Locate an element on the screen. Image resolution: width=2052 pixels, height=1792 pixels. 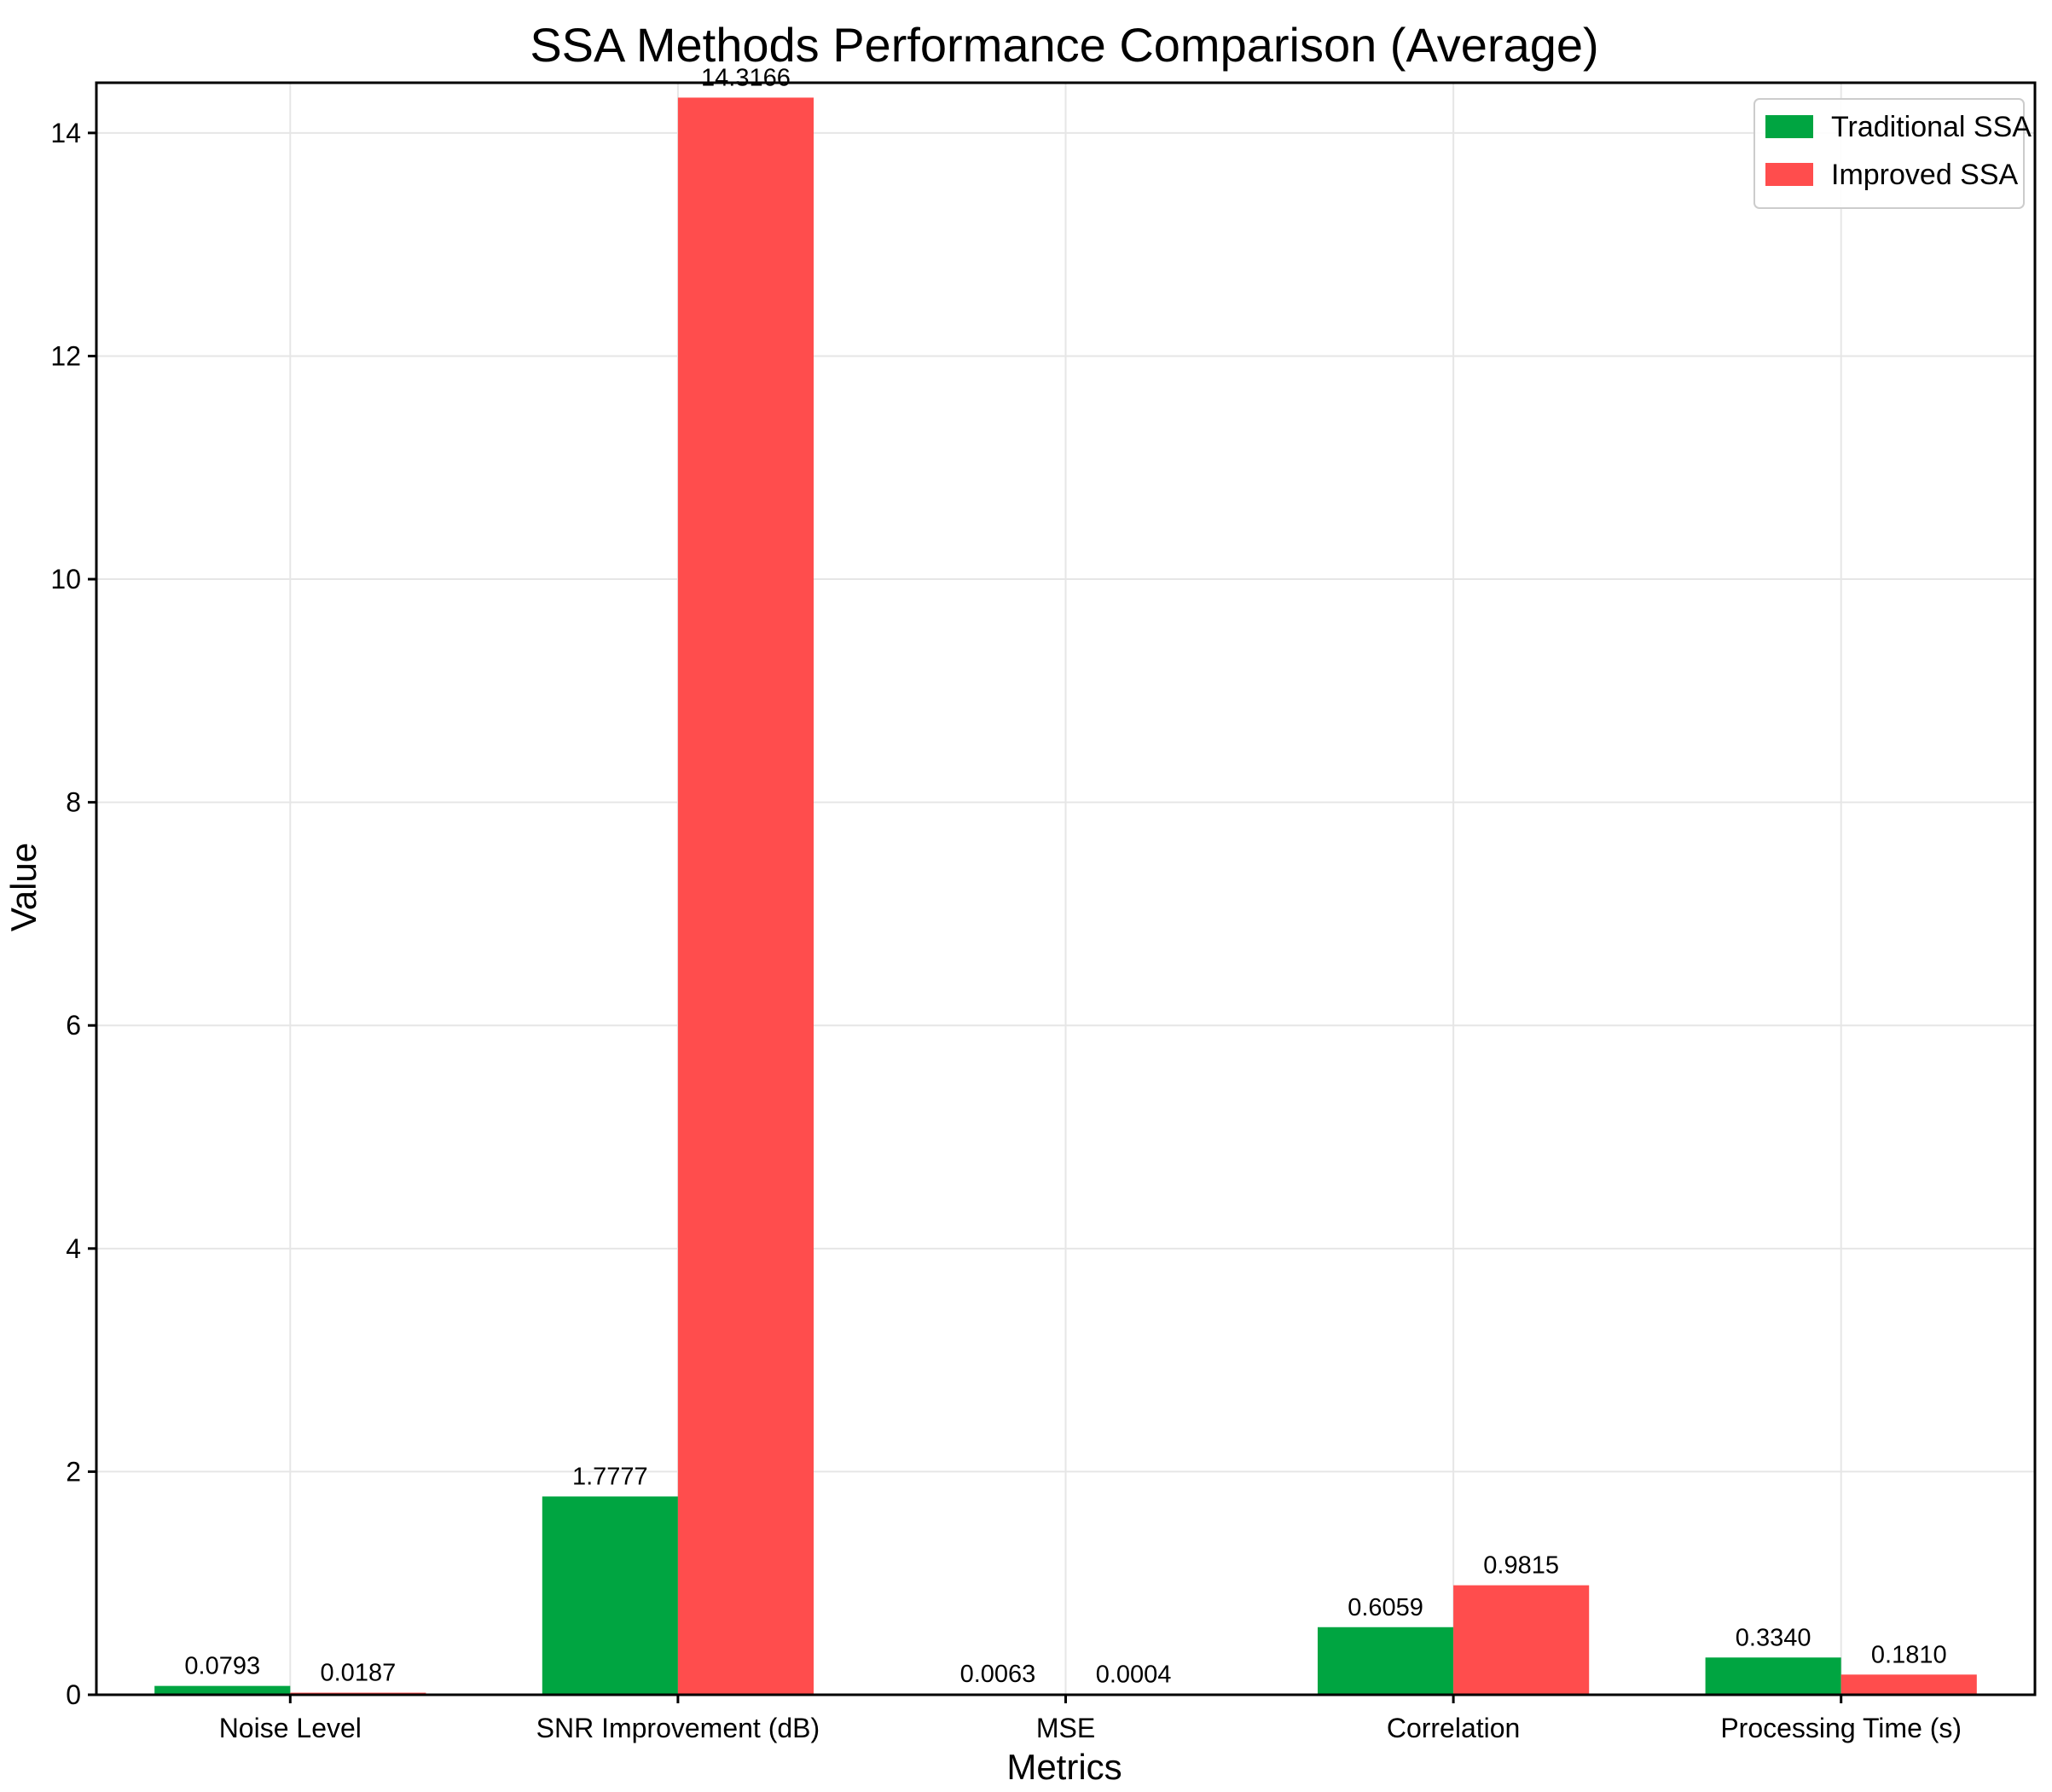
legend-label: Improved SSA is located at coordinates (1925, 175).